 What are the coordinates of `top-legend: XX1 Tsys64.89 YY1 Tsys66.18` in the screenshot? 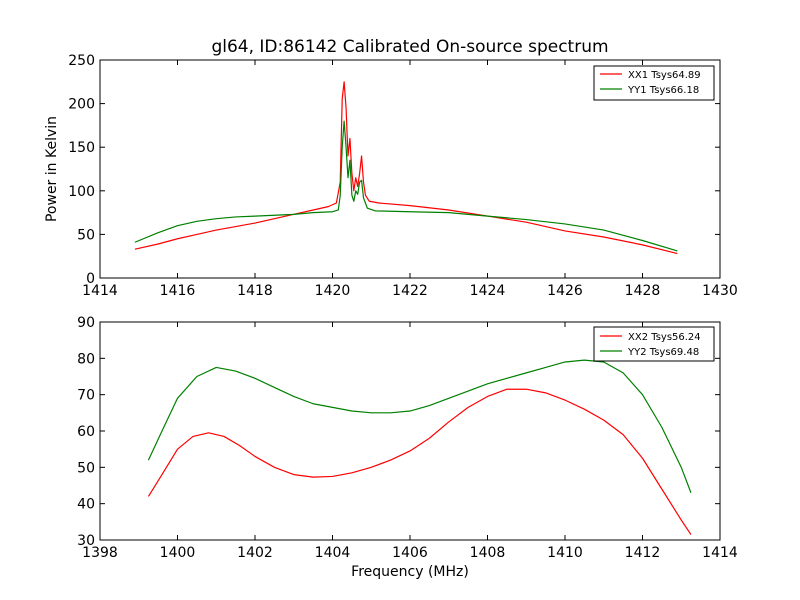 It's located at (654, 83).